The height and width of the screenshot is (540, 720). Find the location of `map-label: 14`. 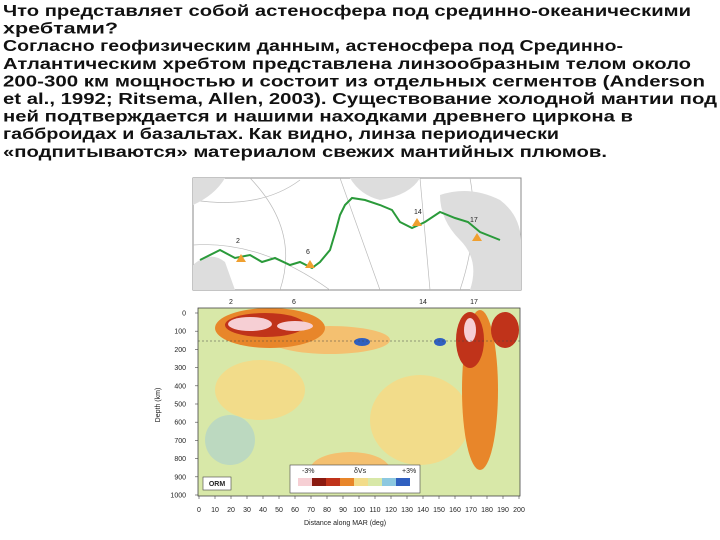

map-label: 14 is located at coordinates (418, 212).